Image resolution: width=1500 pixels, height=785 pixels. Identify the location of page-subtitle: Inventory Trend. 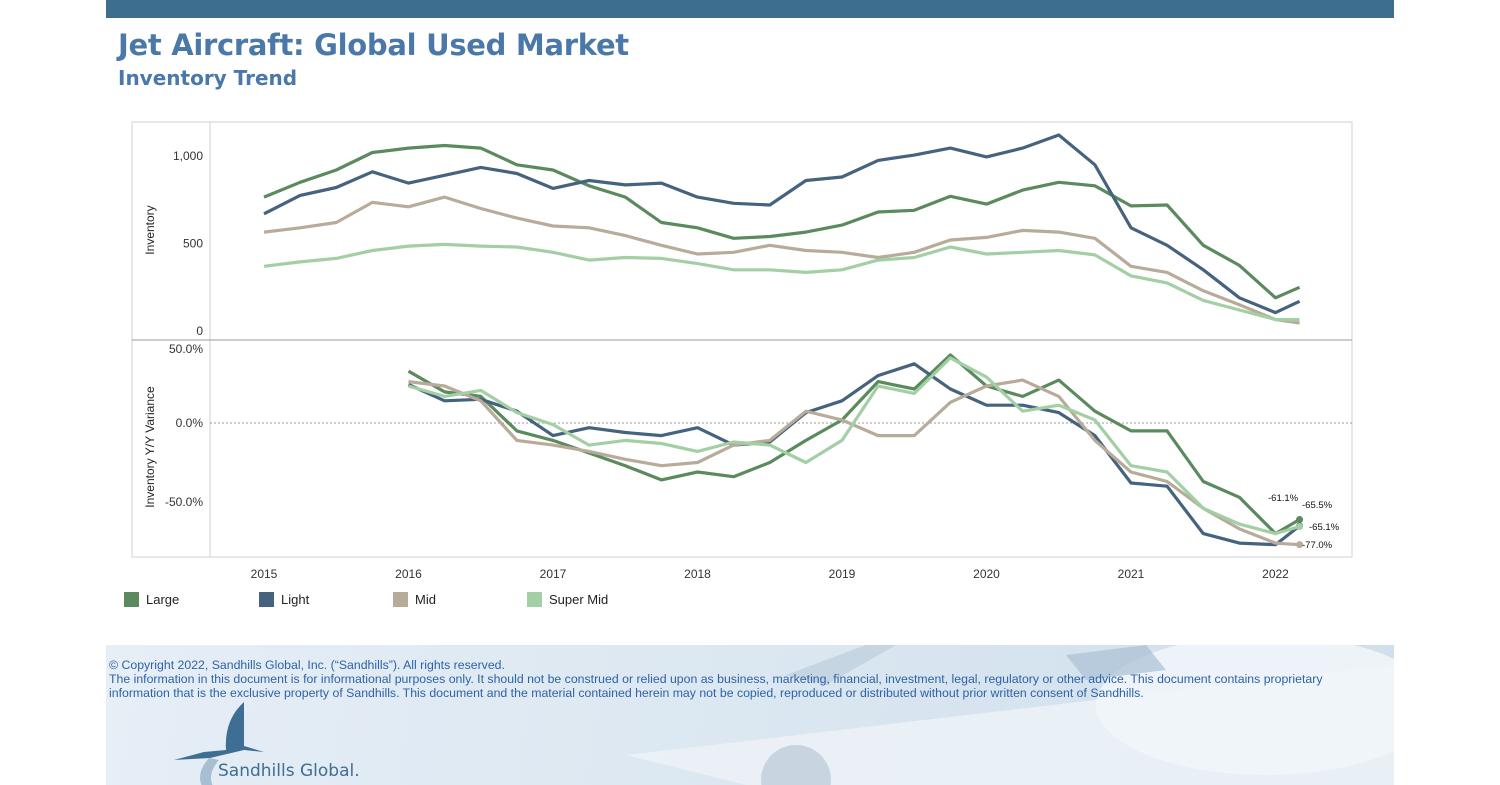
(208, 78).